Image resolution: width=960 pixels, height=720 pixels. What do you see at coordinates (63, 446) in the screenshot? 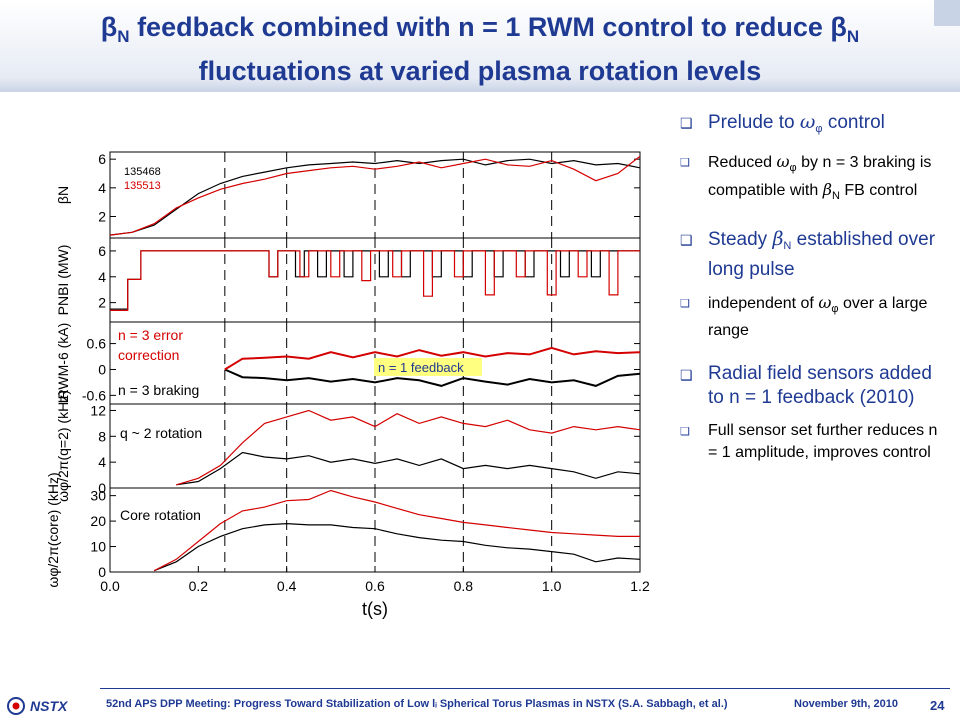
I see `y-axis-label: ωφ/2π(q=2) (kHz)` at bounding box center [63, 446].